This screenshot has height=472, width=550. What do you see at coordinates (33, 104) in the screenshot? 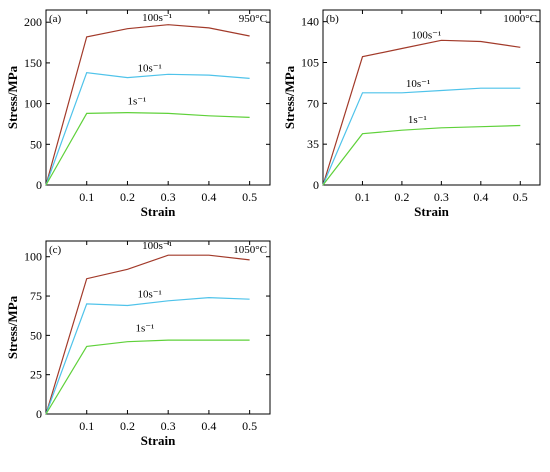
I see `panel-1-y-tick-label: 100` at bounding box center [33, 104].